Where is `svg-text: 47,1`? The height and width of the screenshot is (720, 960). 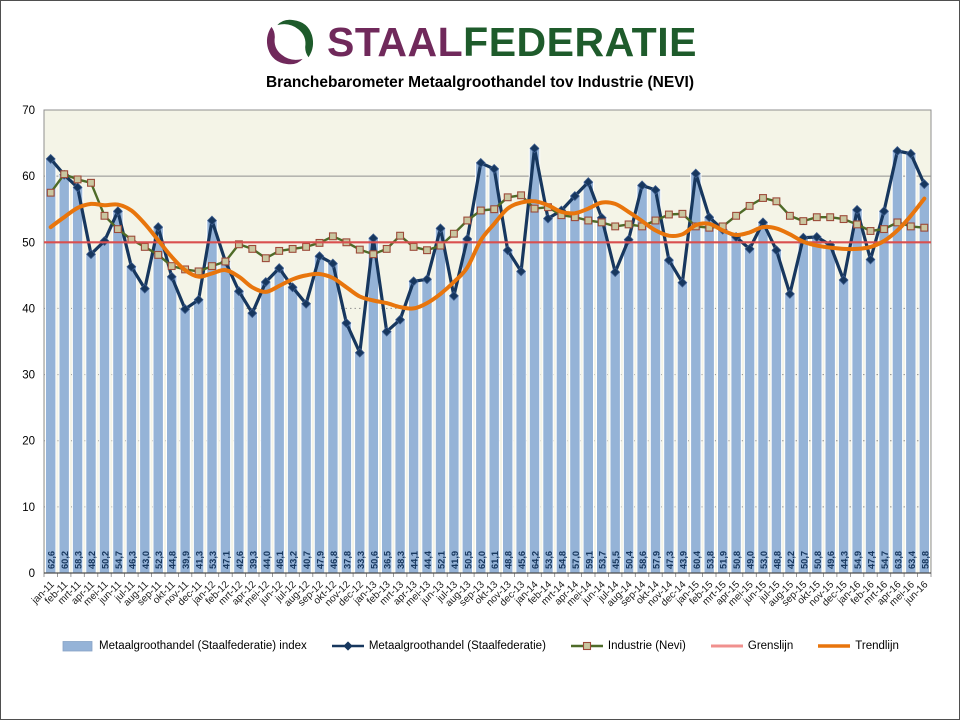
svg-text: 47,1 is located at coordinates (226, 560).